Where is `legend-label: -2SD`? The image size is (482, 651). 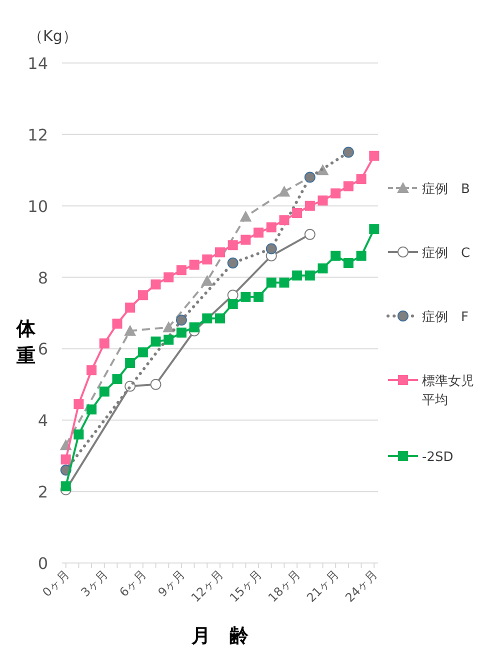
legend-label: -2SD is located at coordinates (438, 457).